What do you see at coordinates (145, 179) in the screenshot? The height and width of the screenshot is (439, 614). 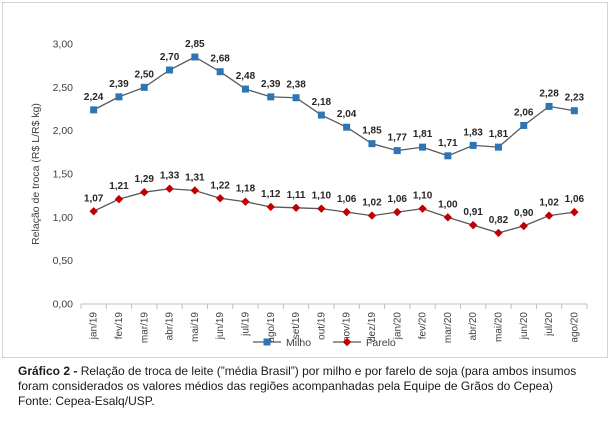 I see `farelo-data-label: 1,29` at bounding box center [145, 179].